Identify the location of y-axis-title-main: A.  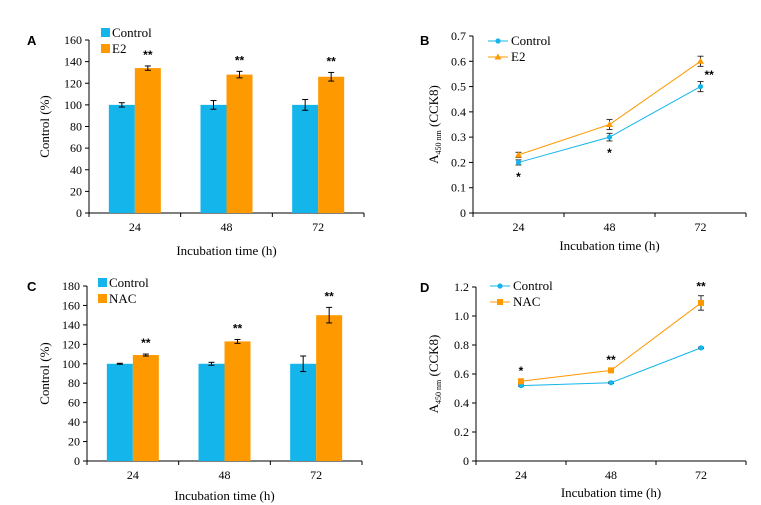
(433, 159).